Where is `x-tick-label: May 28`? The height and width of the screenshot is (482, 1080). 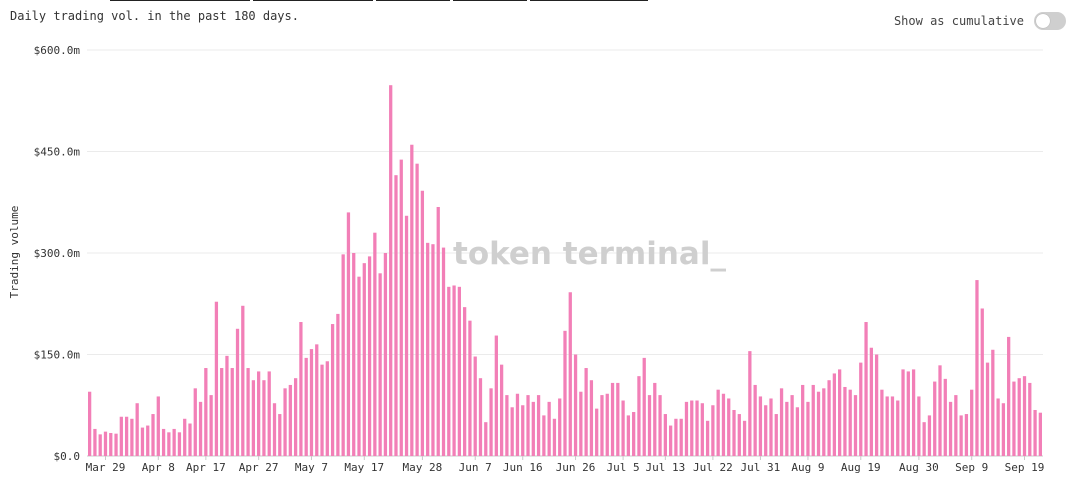
x-tick-label: May 28 is located at coordinates (423, 467).